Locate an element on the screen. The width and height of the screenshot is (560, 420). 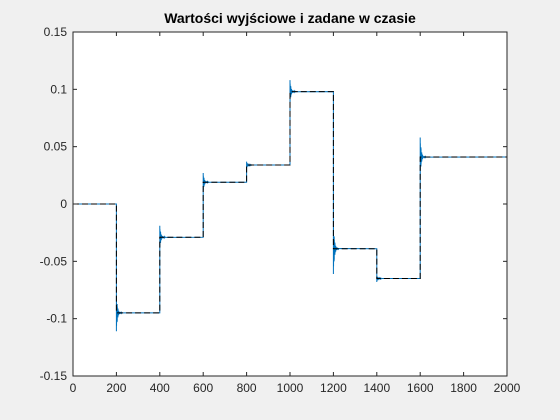
chart-title: Wartości wyjściowe i zadane w czasie is located at coordinates (290, 18).